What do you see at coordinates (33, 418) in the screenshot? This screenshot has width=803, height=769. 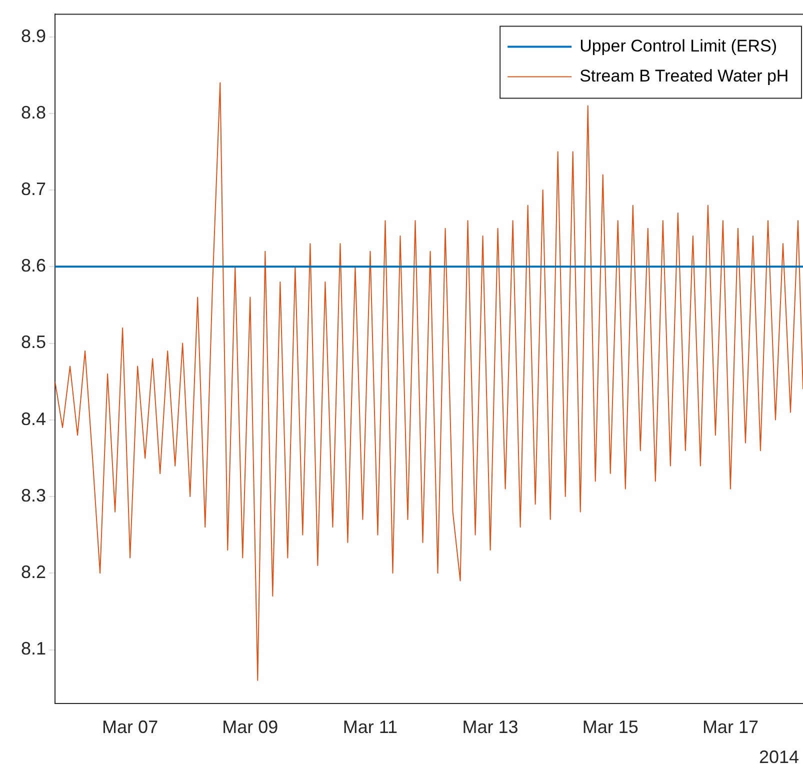 I see `y-tick-label: 8.4` at bounding box center [33, 418].